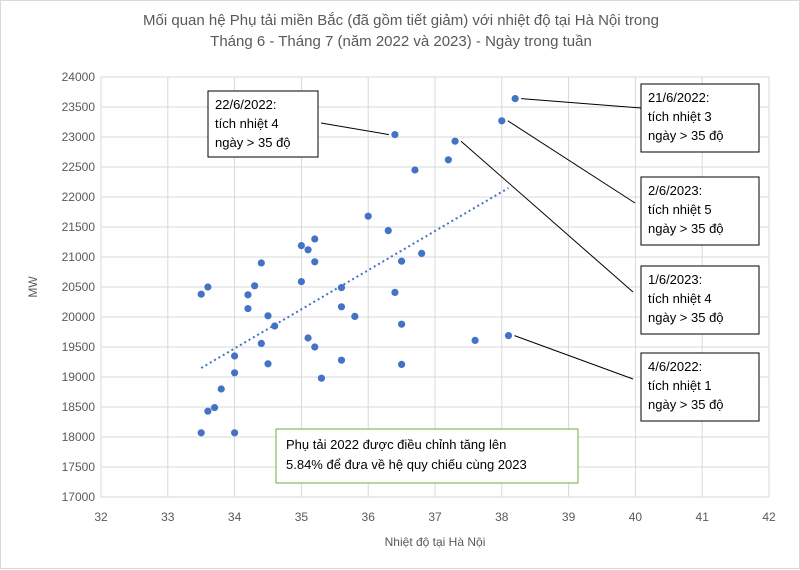 The width and height of the screenshot is (800, 570). What do you see at coordinates (675, 190) in the screenshot?
I see `callout-text-line: 2/6/2023:` at bounding box center [675, 190].